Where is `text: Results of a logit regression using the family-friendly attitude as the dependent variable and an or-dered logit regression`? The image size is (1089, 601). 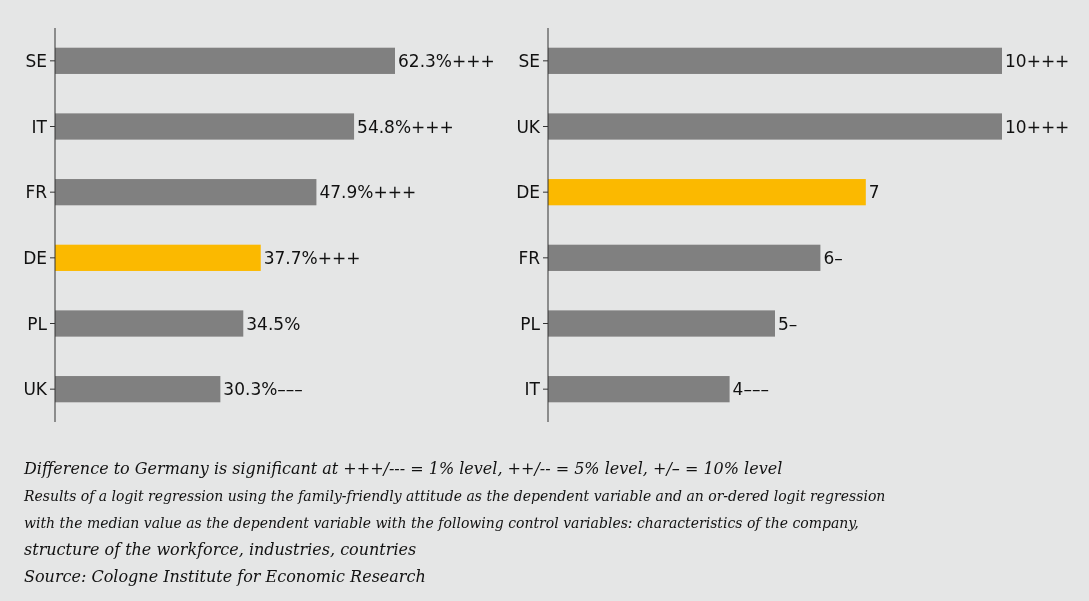 text: Results of a logit regression using the family-friendly attitude as the dependent variable and an or-dered logit regression is located at coordinates (454, 496).